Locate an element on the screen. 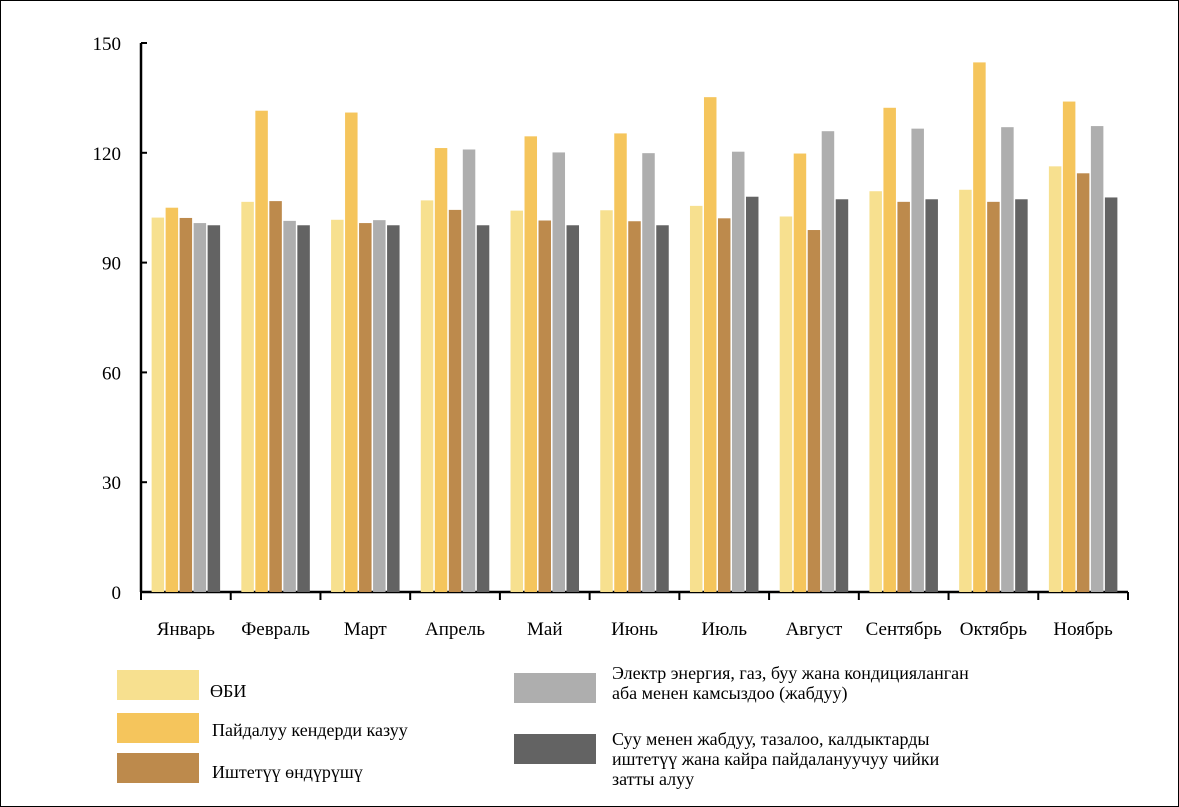 This screenshot has height=807, width=1179. category-label: Апрель is located at coordinates (455, 629).